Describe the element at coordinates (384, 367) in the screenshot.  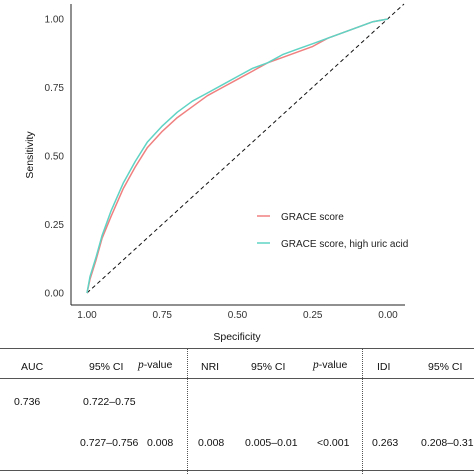
I see `header-idi: IDI` at that location.